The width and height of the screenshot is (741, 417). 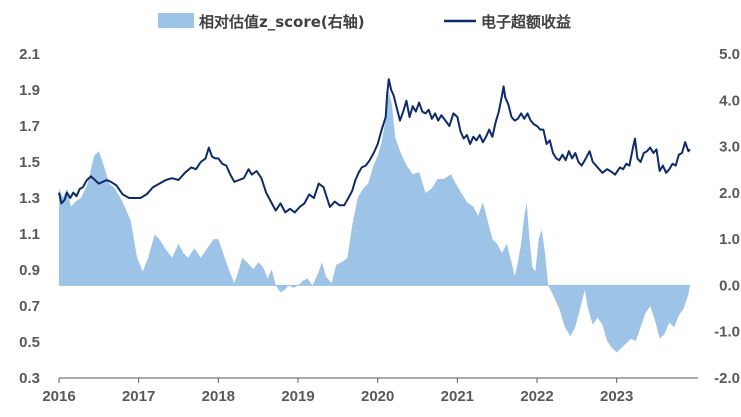 What do you see at coordinates (29, 342) in the screenshot?
I see `y-left-tick-label: 0.5` at bounding box center [29, 342].